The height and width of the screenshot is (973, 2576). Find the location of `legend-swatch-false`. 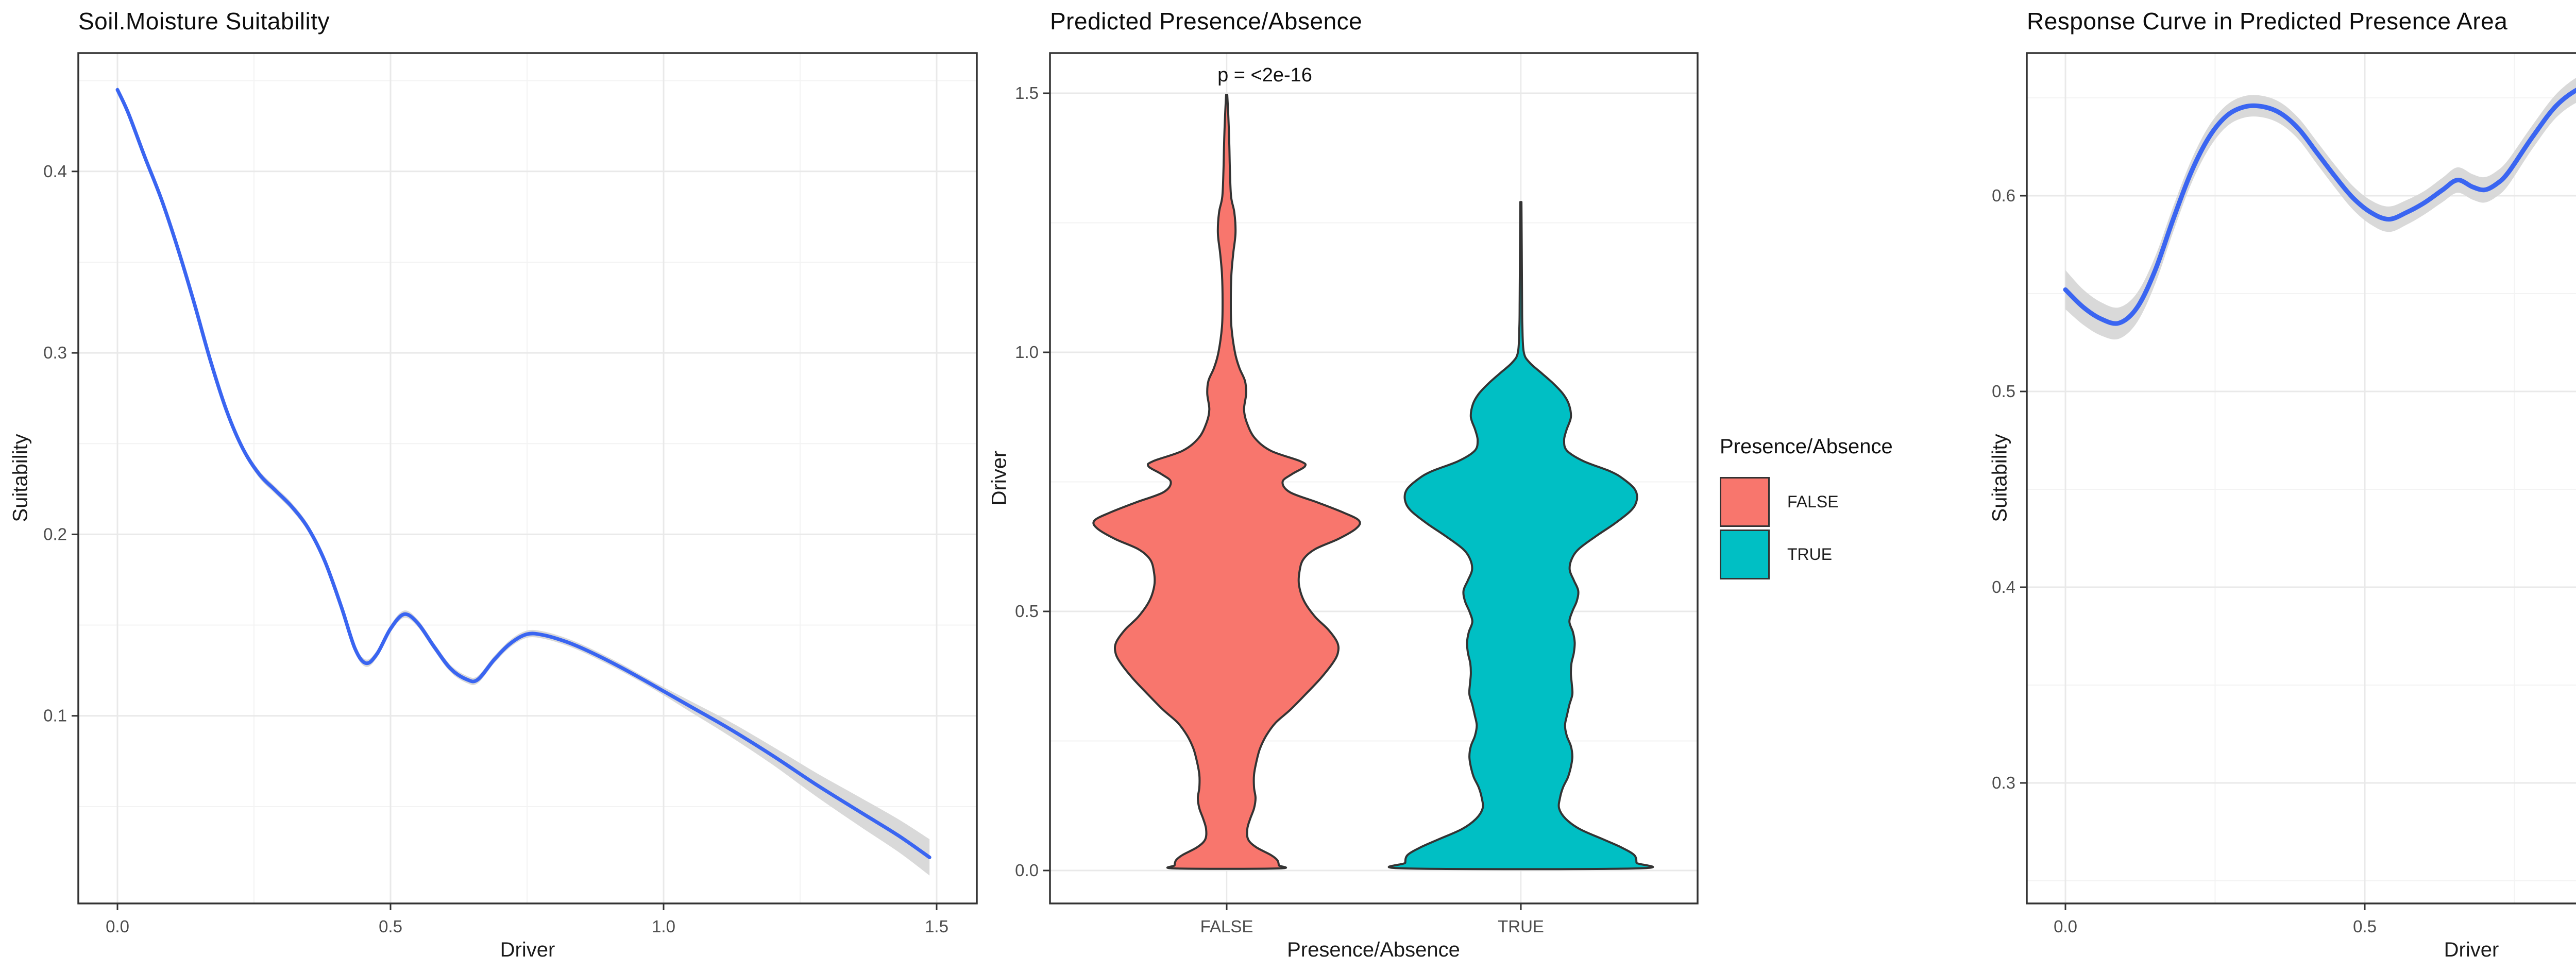

legend-swatch-false is located at coordinates (1745, 502).